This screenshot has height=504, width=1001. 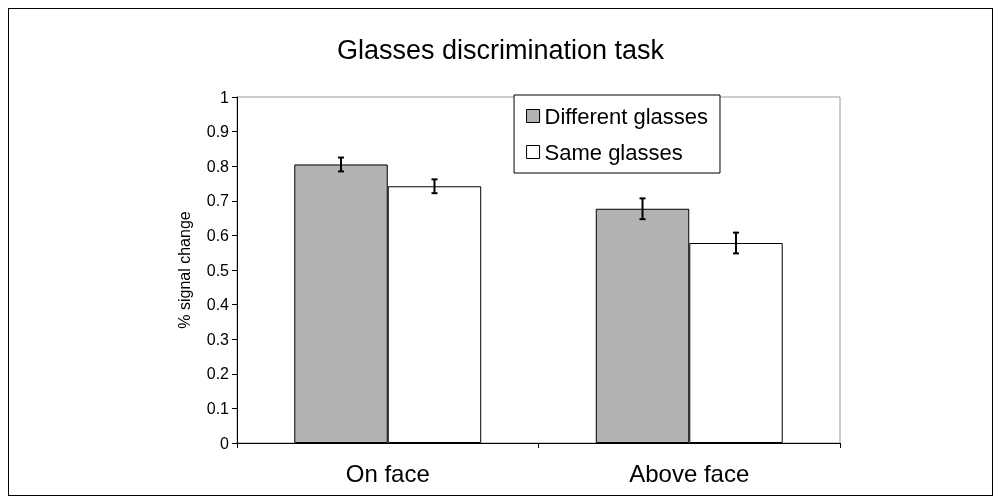 What do you see at coordinates (500, 49) in the screenshot?
I see `chart-title: Glasses discrimination task` at bounding box center [500, 49].